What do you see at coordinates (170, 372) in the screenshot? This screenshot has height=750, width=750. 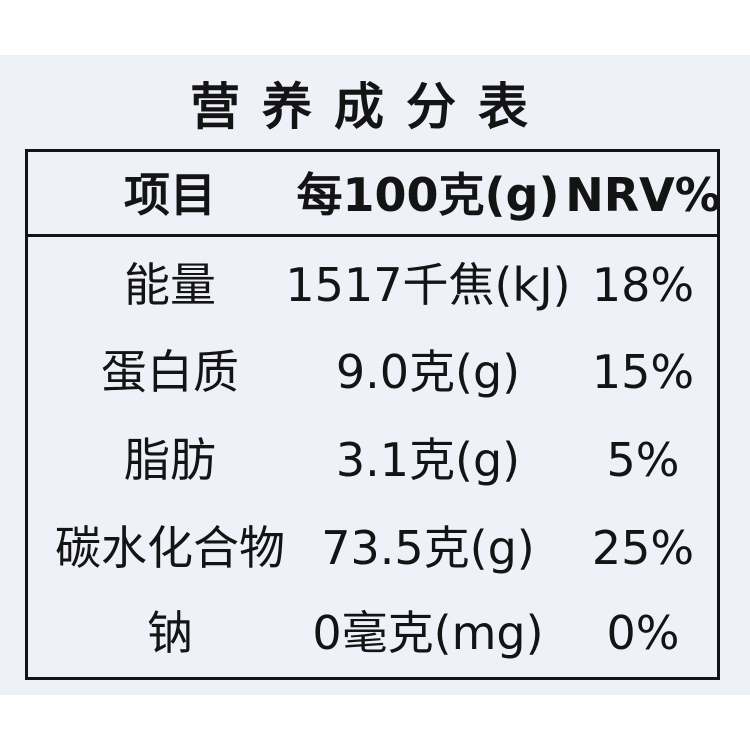 I see `row-item: 蛋白质` at bounding box center [170, 372].